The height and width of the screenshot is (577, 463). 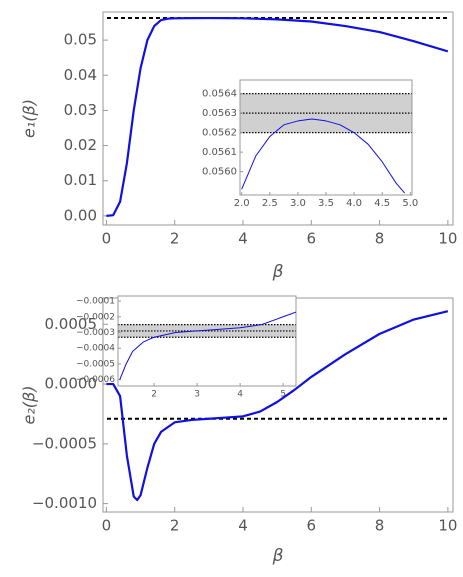 I want to click on y-axis-label: e₁(β), so click(x=29, y=118).